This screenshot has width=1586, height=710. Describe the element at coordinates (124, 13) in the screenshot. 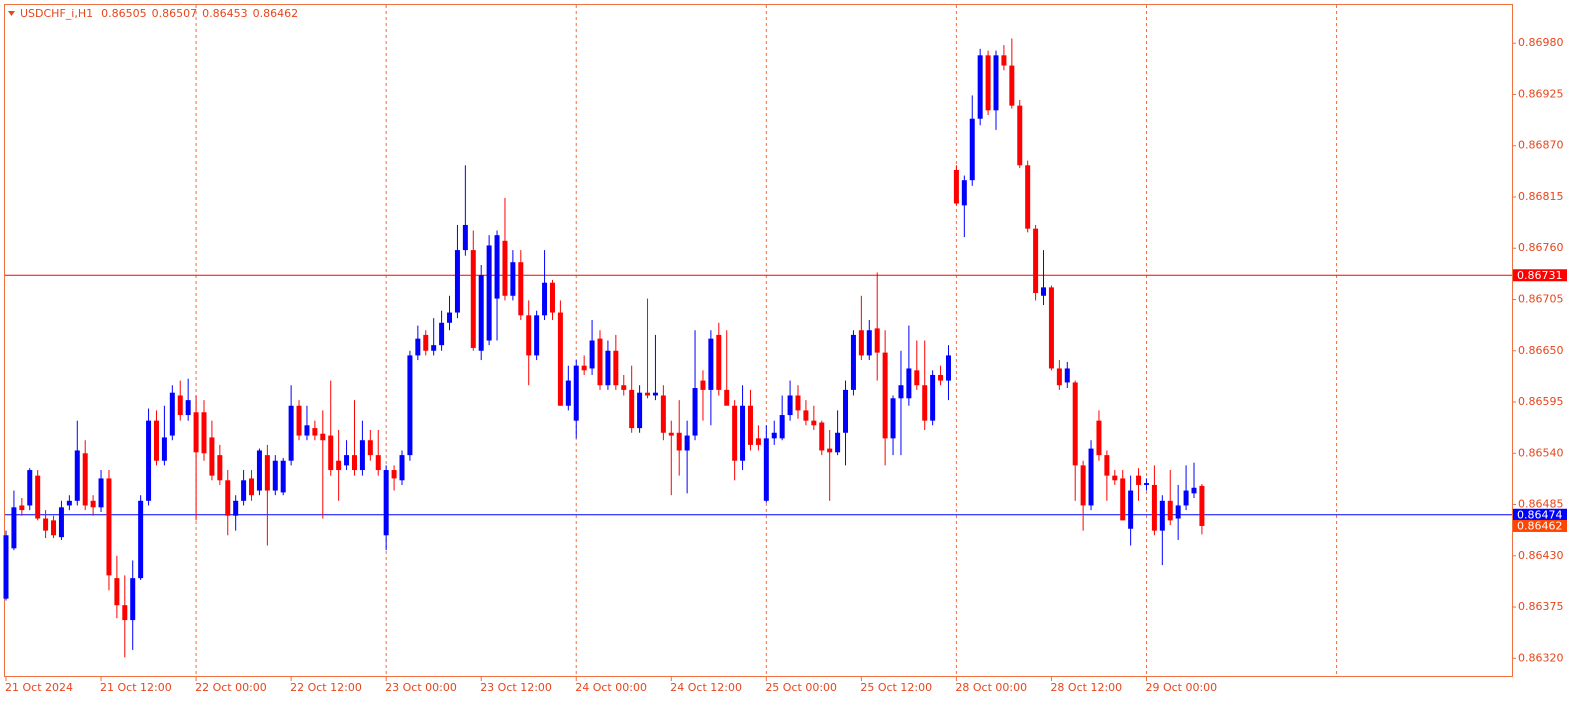

I see `last-open: 0.86505` at that location.